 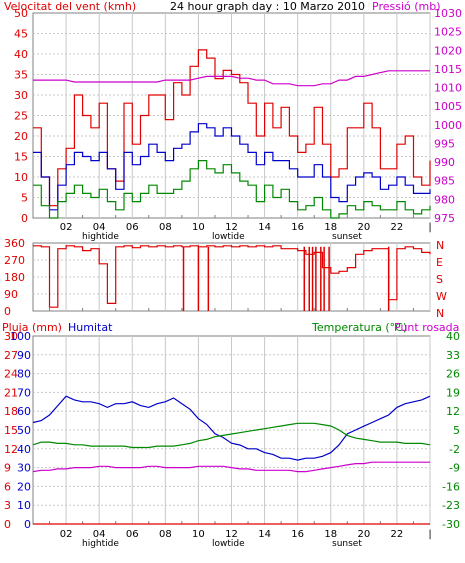 What do you see at coordinates (99, 227) in the screenshot?
I see `wind-x-tick-label-1: 04` at bounding box center [99, 227].